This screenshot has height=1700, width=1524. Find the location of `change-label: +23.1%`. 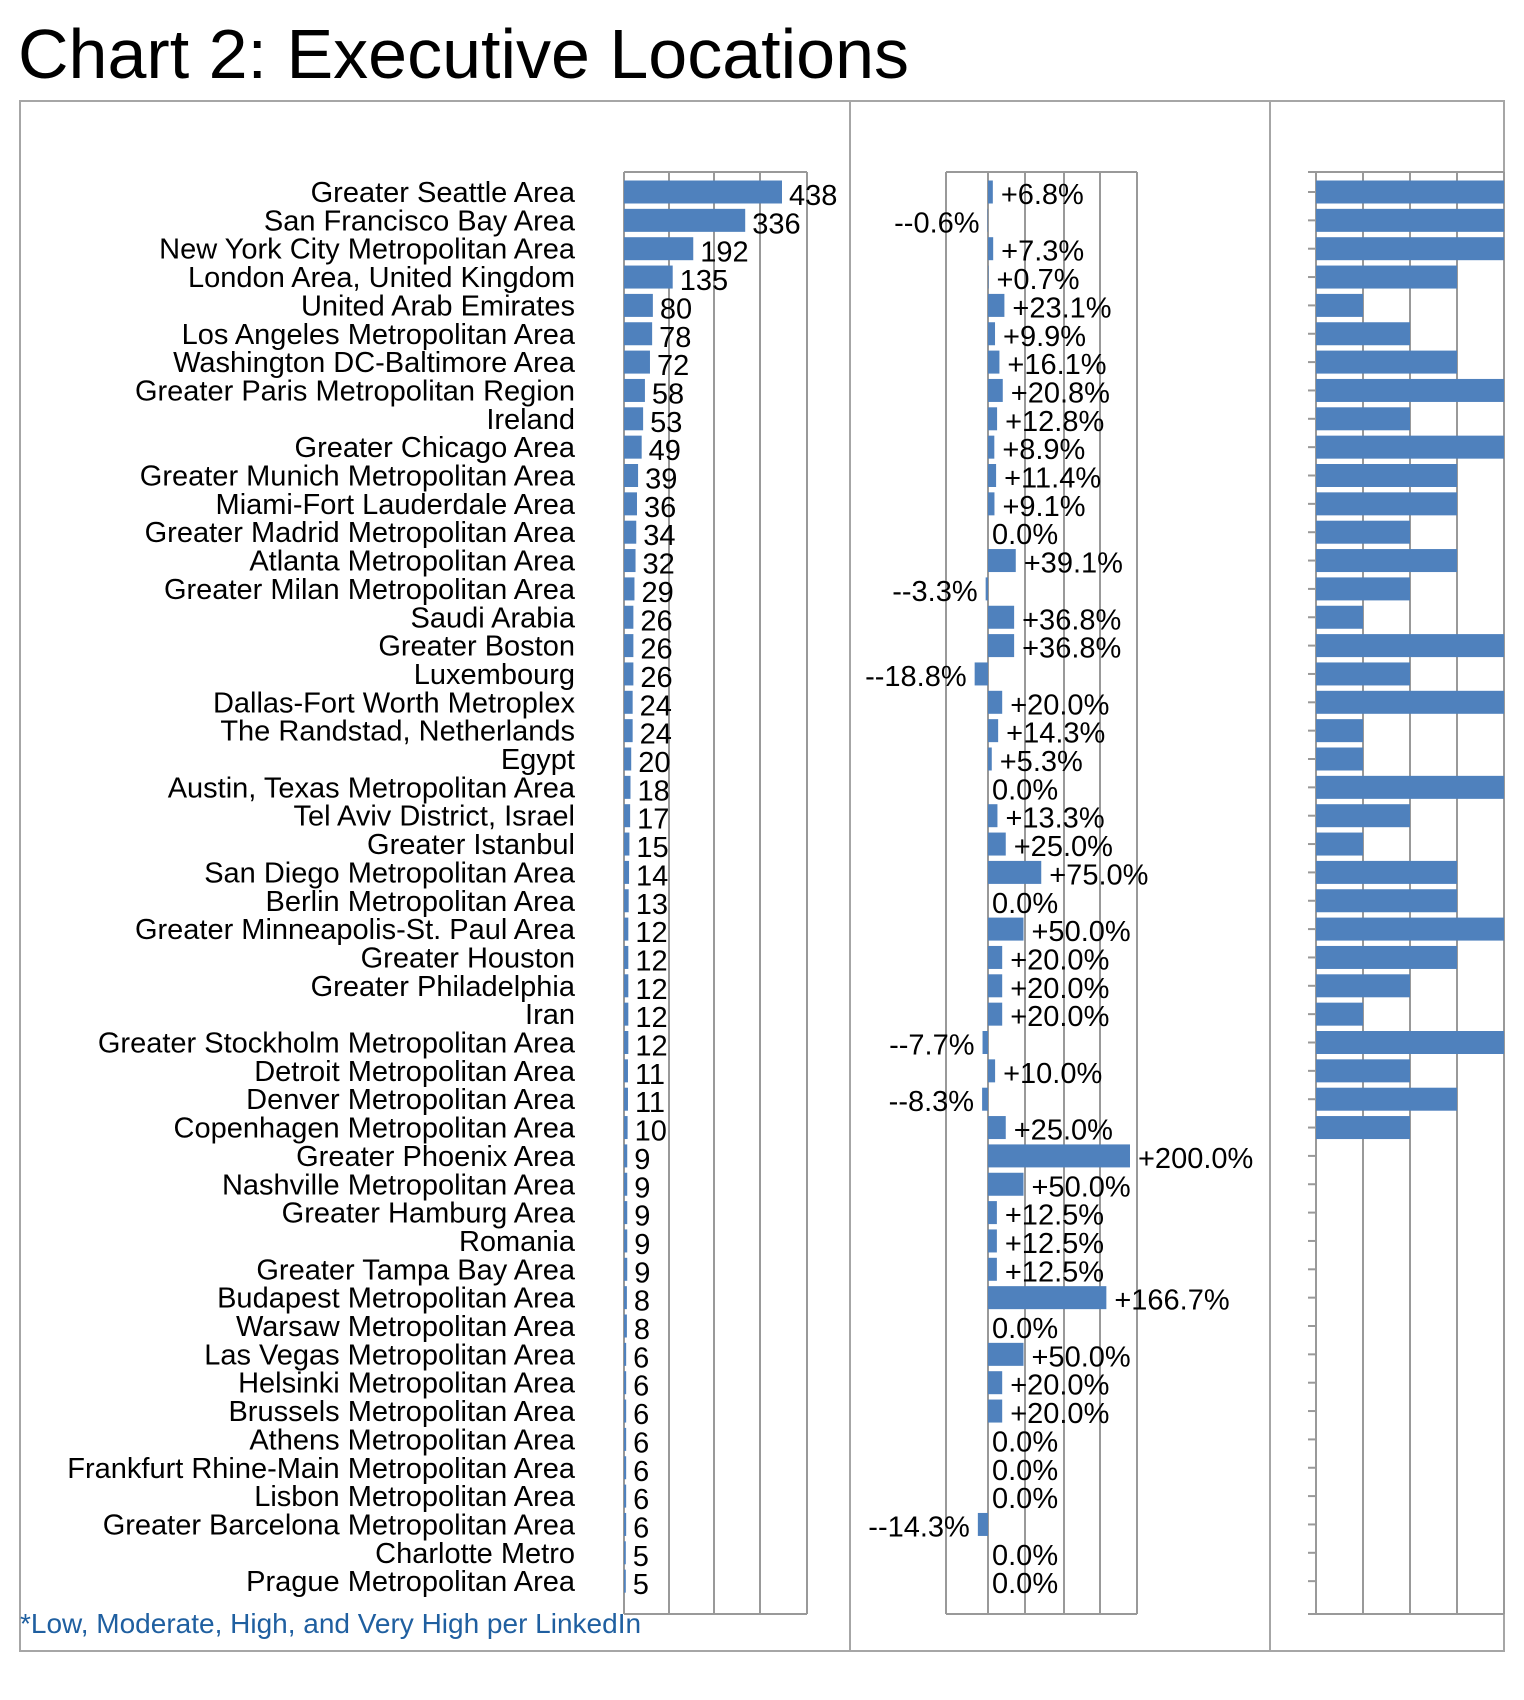

change-label: +23.1% is located at coordinates (1061, 308).